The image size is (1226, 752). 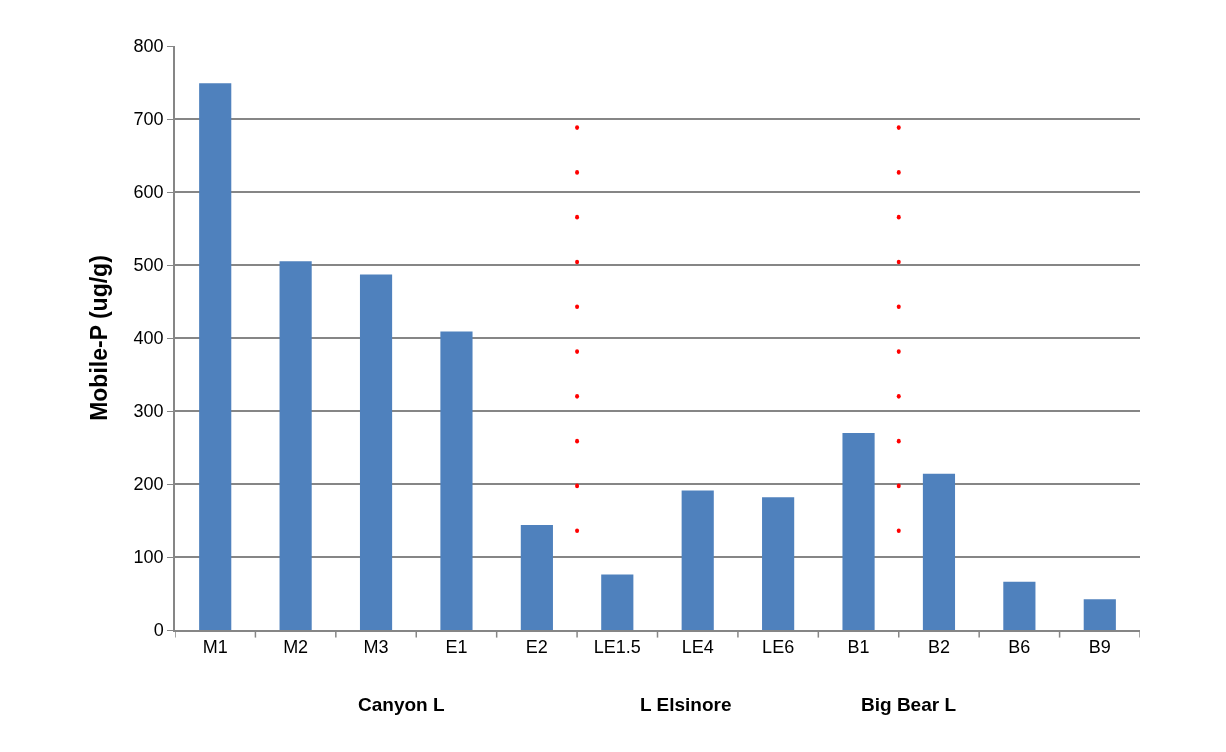 What do you see at coordinates (148, 119) in the screenshot?
I see `y-tick-label: 700` at bounding box center [148, 119].